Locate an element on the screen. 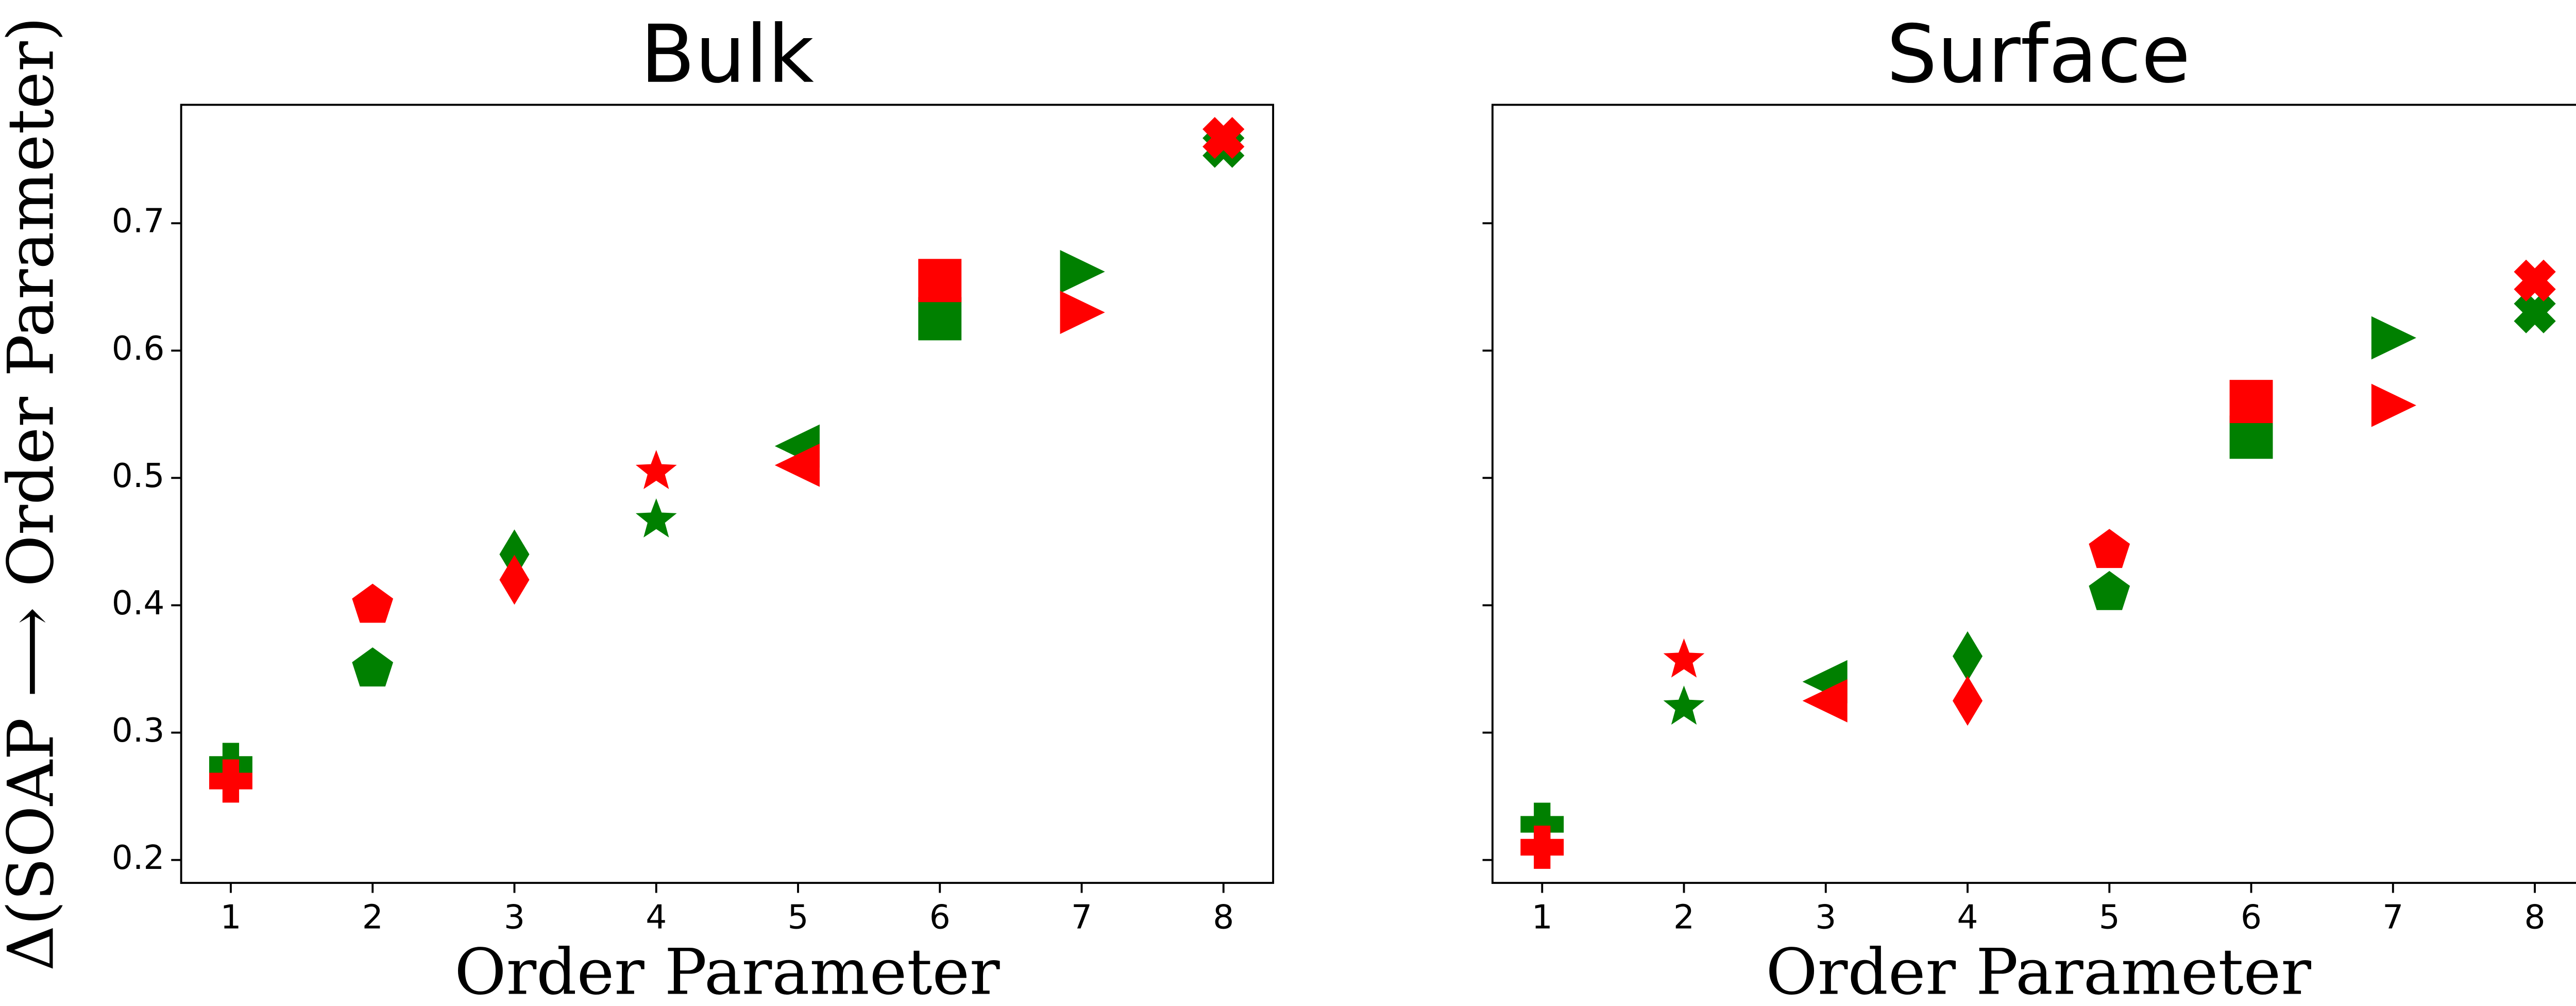 The height and width of the screenshot is (1006, 2576). y-tick-label: 0.3 is located at coordinates (138, 730).